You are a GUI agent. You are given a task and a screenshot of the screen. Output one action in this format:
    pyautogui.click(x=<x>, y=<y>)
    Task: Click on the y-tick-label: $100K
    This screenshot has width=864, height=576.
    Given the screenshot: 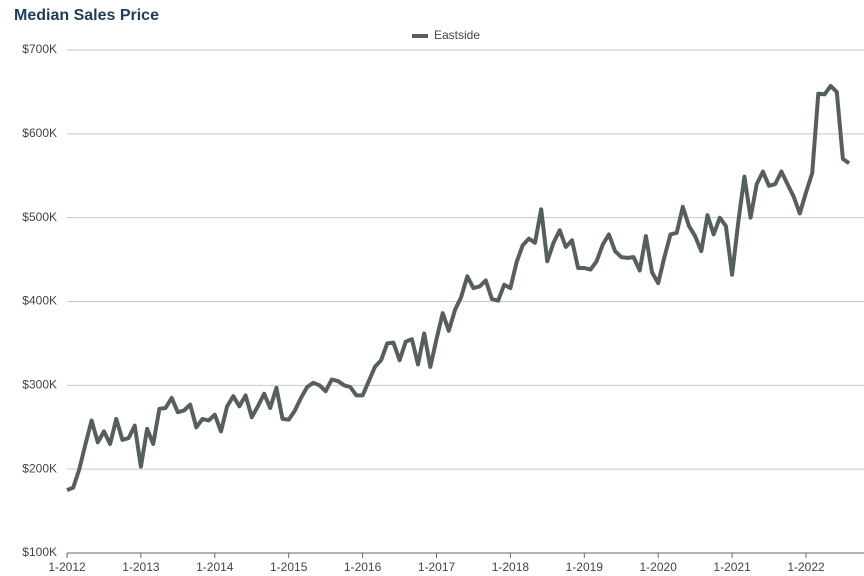 What is the action you would take?
    pyautogui.click(x=39, y=552)
    